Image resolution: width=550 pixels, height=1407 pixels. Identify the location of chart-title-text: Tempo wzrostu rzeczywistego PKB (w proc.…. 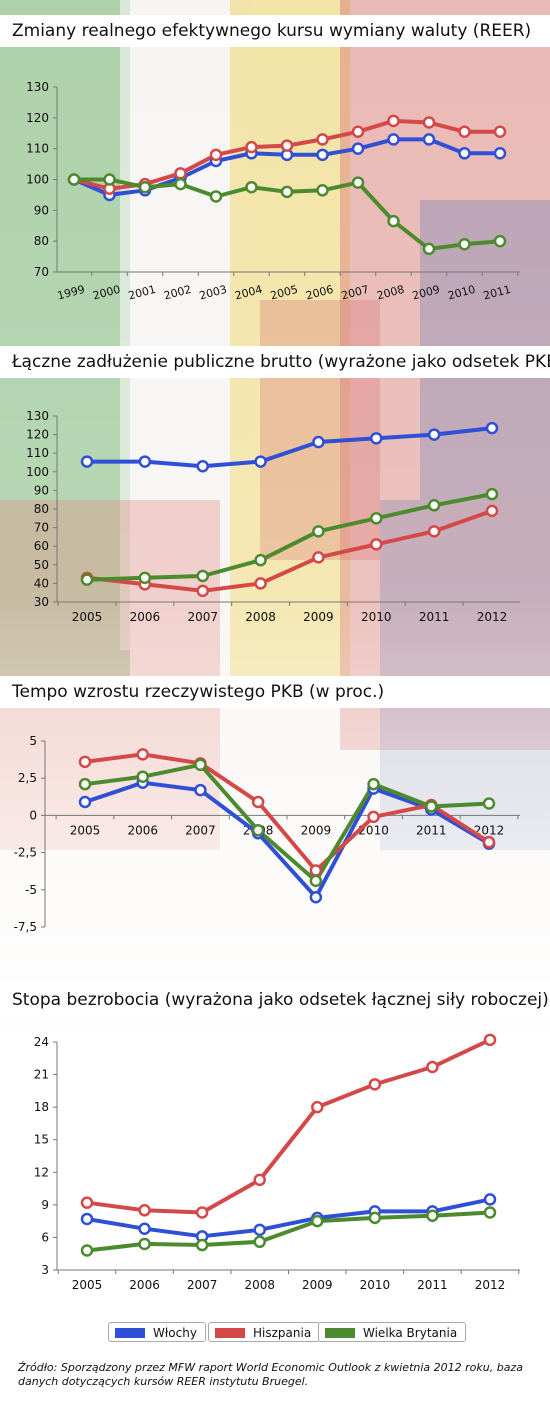
(198, 692).